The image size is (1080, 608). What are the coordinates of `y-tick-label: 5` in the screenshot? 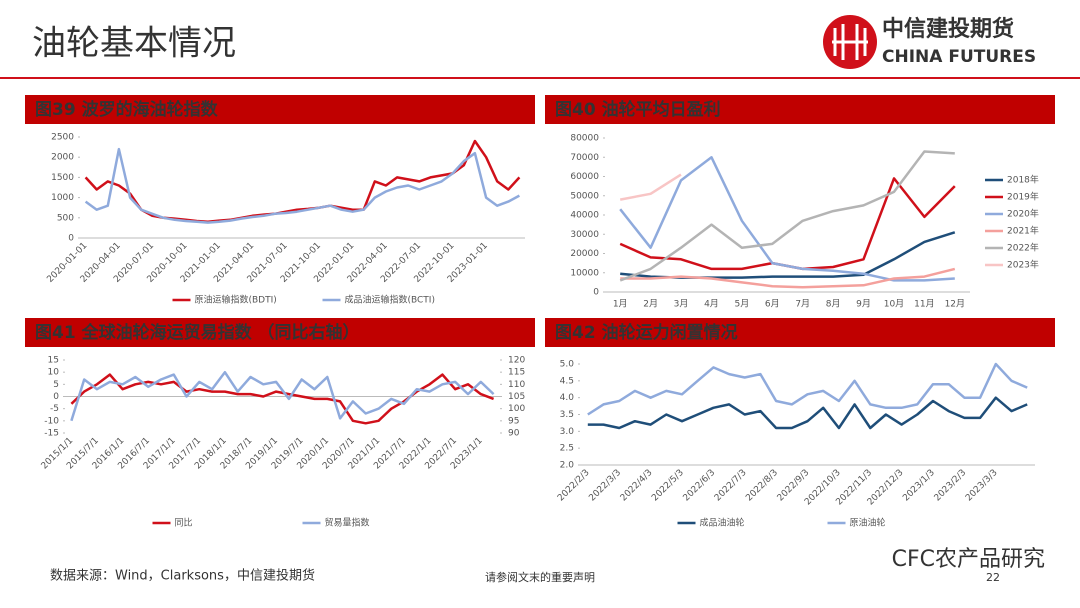 It's located at (56, 385).